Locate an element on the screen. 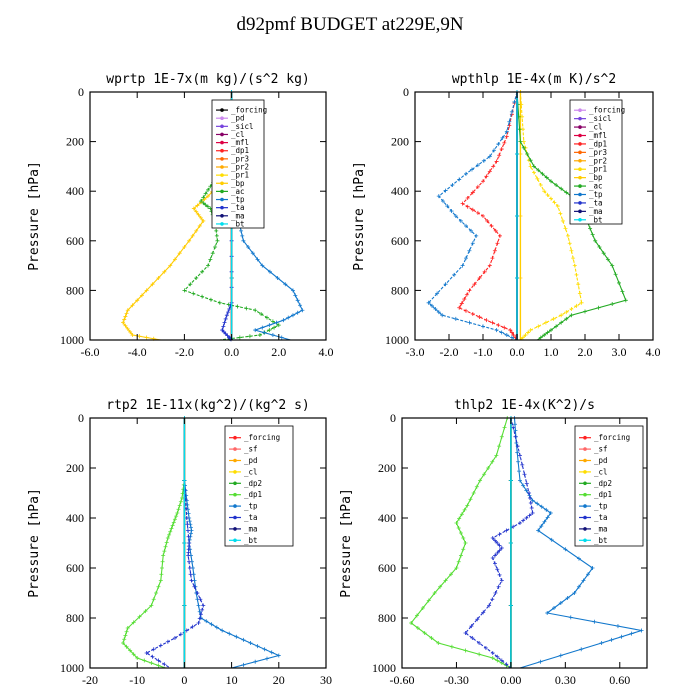  legend-entry: _ma is located at coordinates (238, 215).